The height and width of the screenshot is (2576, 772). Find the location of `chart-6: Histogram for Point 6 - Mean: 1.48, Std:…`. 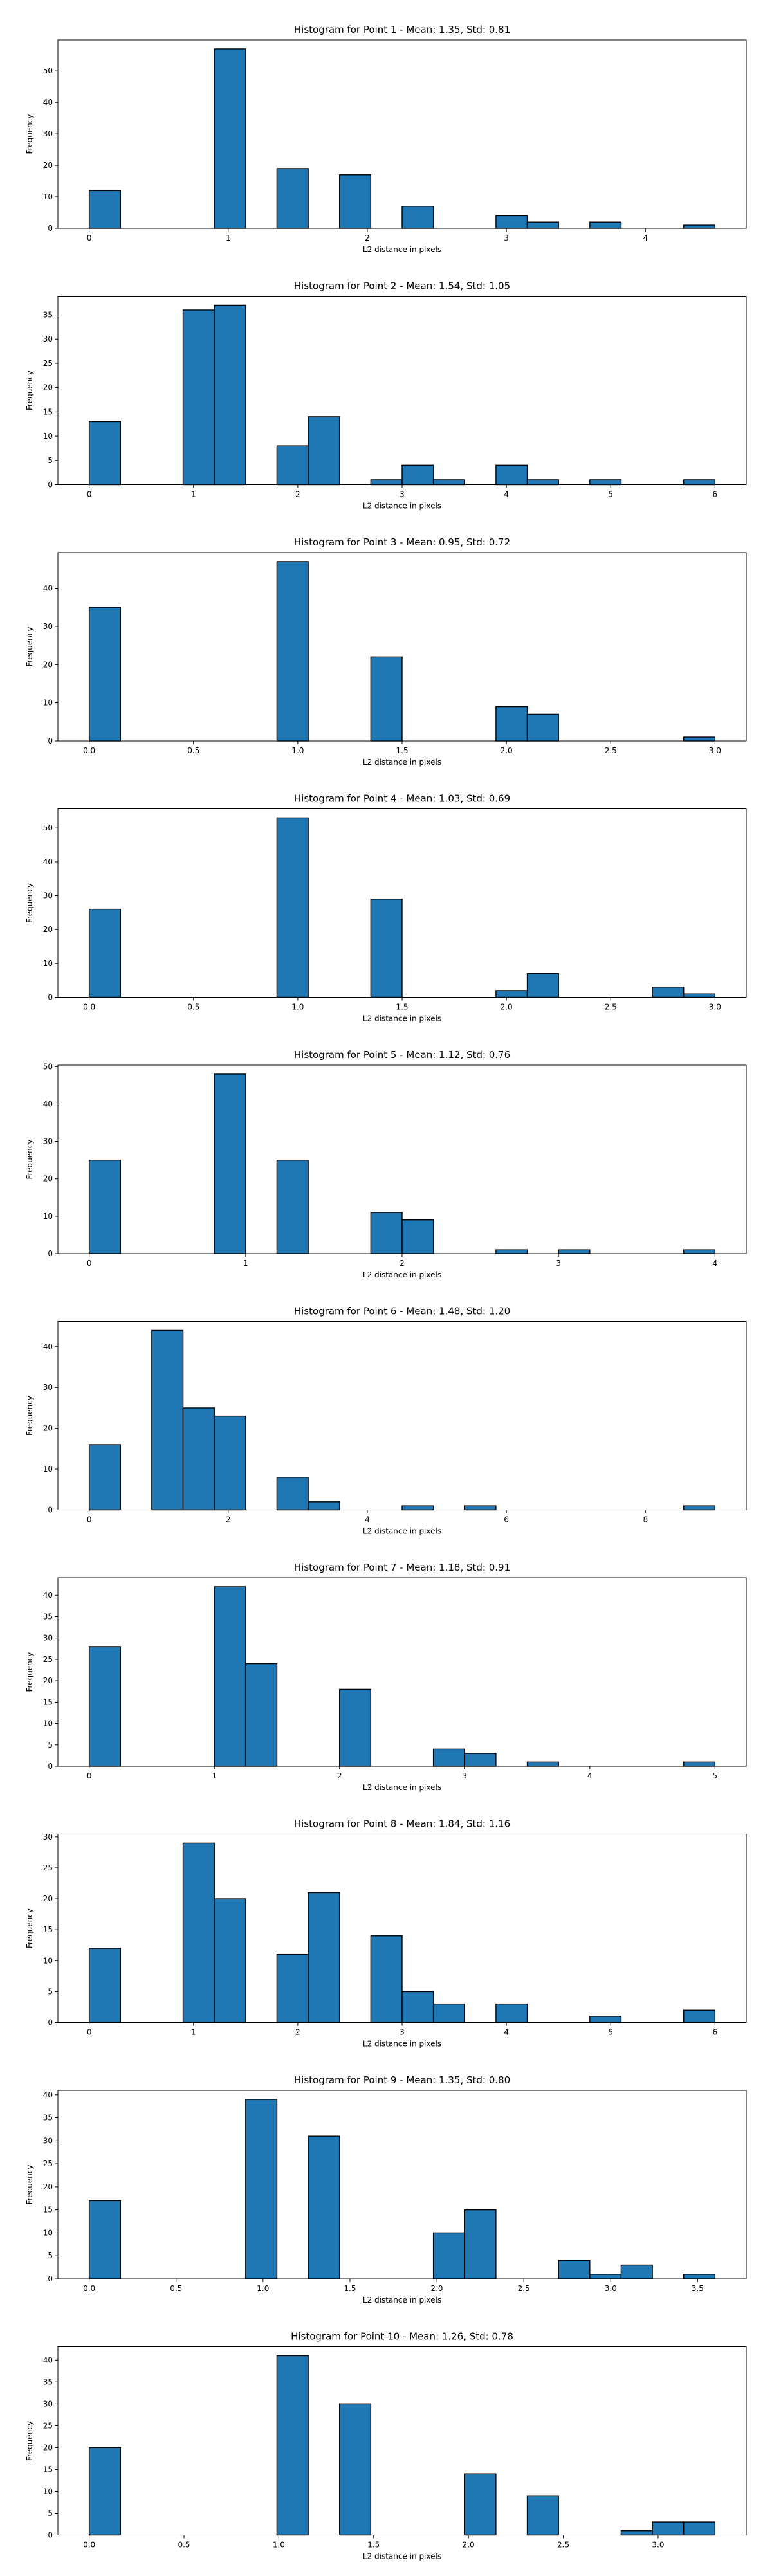

chart-6: Histogram for Point 6 - Mean: 1.48, Std:… is located at coordinates (386, 1421).